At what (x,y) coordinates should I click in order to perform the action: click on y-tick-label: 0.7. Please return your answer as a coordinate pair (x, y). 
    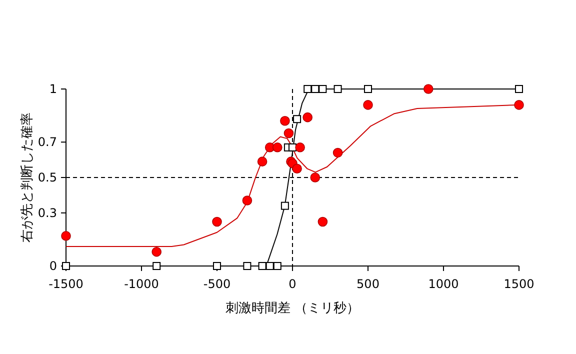
    Looking at the image, I should click on (47, 142).